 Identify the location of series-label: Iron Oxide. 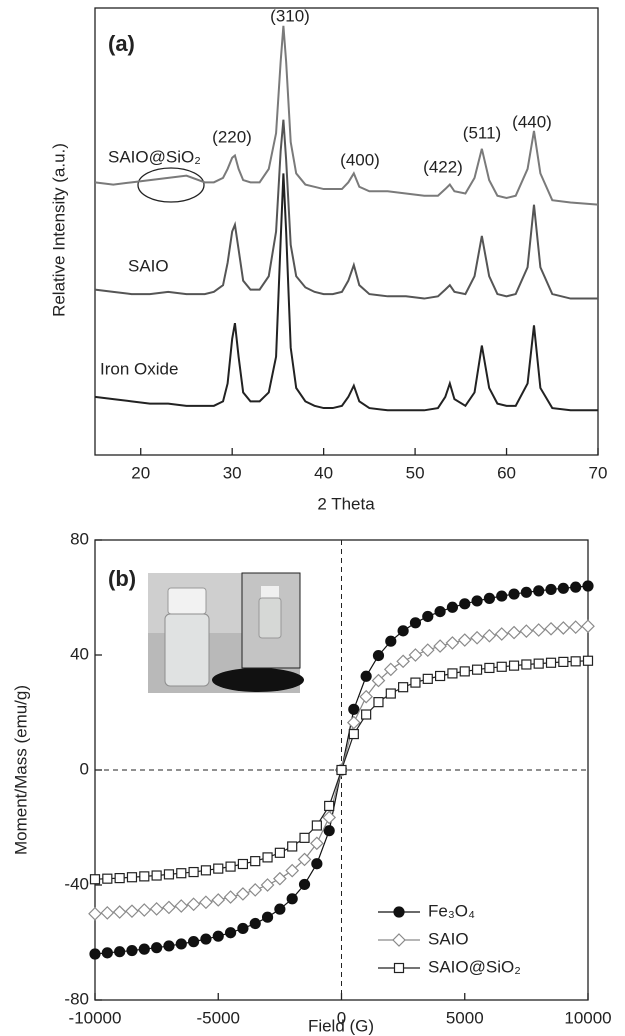
(139, 368).